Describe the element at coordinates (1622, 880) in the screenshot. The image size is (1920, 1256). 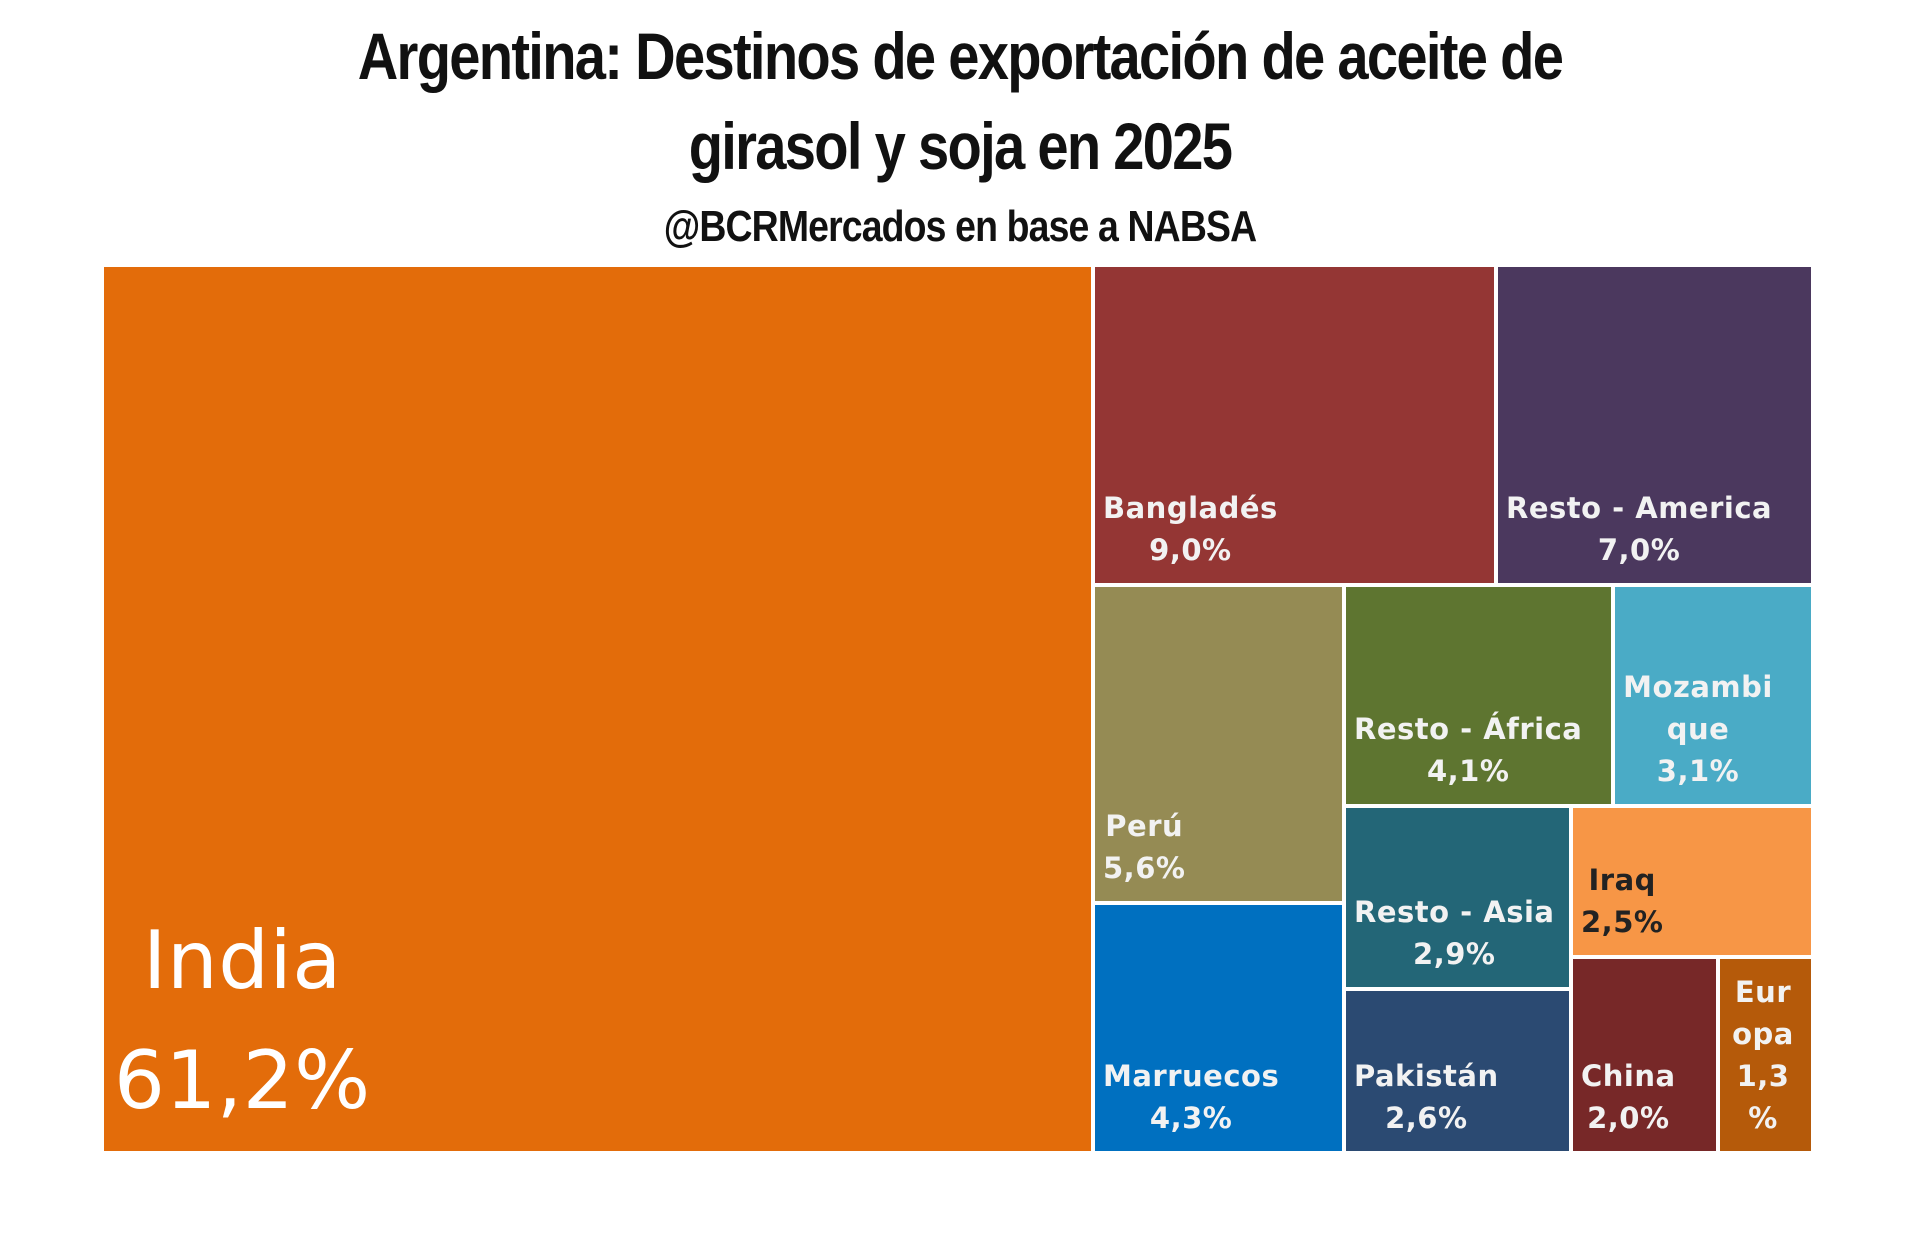
I see `cell-name: Iraq` at that location.